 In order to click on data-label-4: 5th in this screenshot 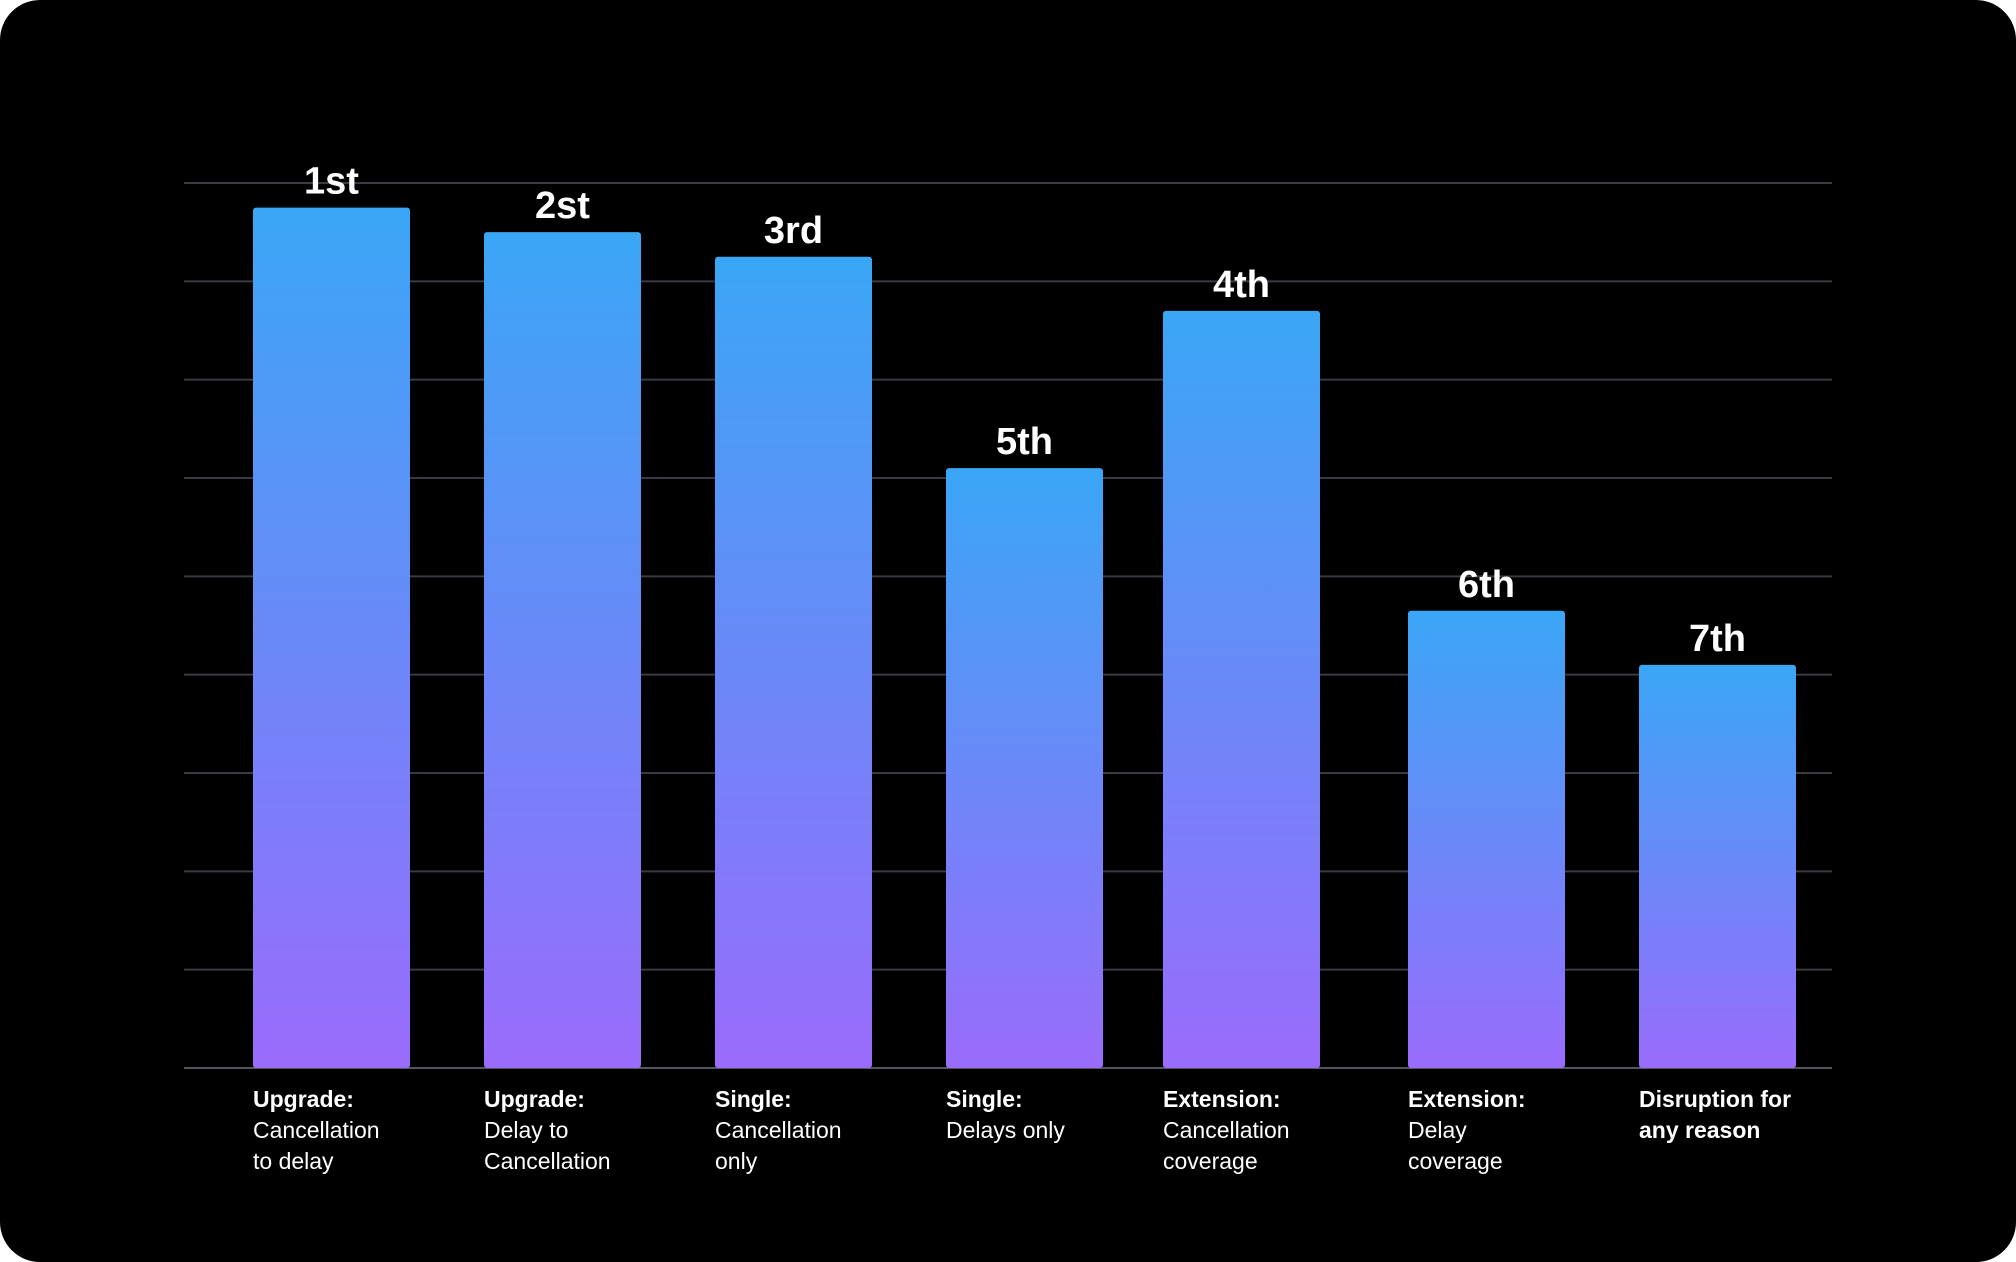, I will do `click(1024, 442)`.